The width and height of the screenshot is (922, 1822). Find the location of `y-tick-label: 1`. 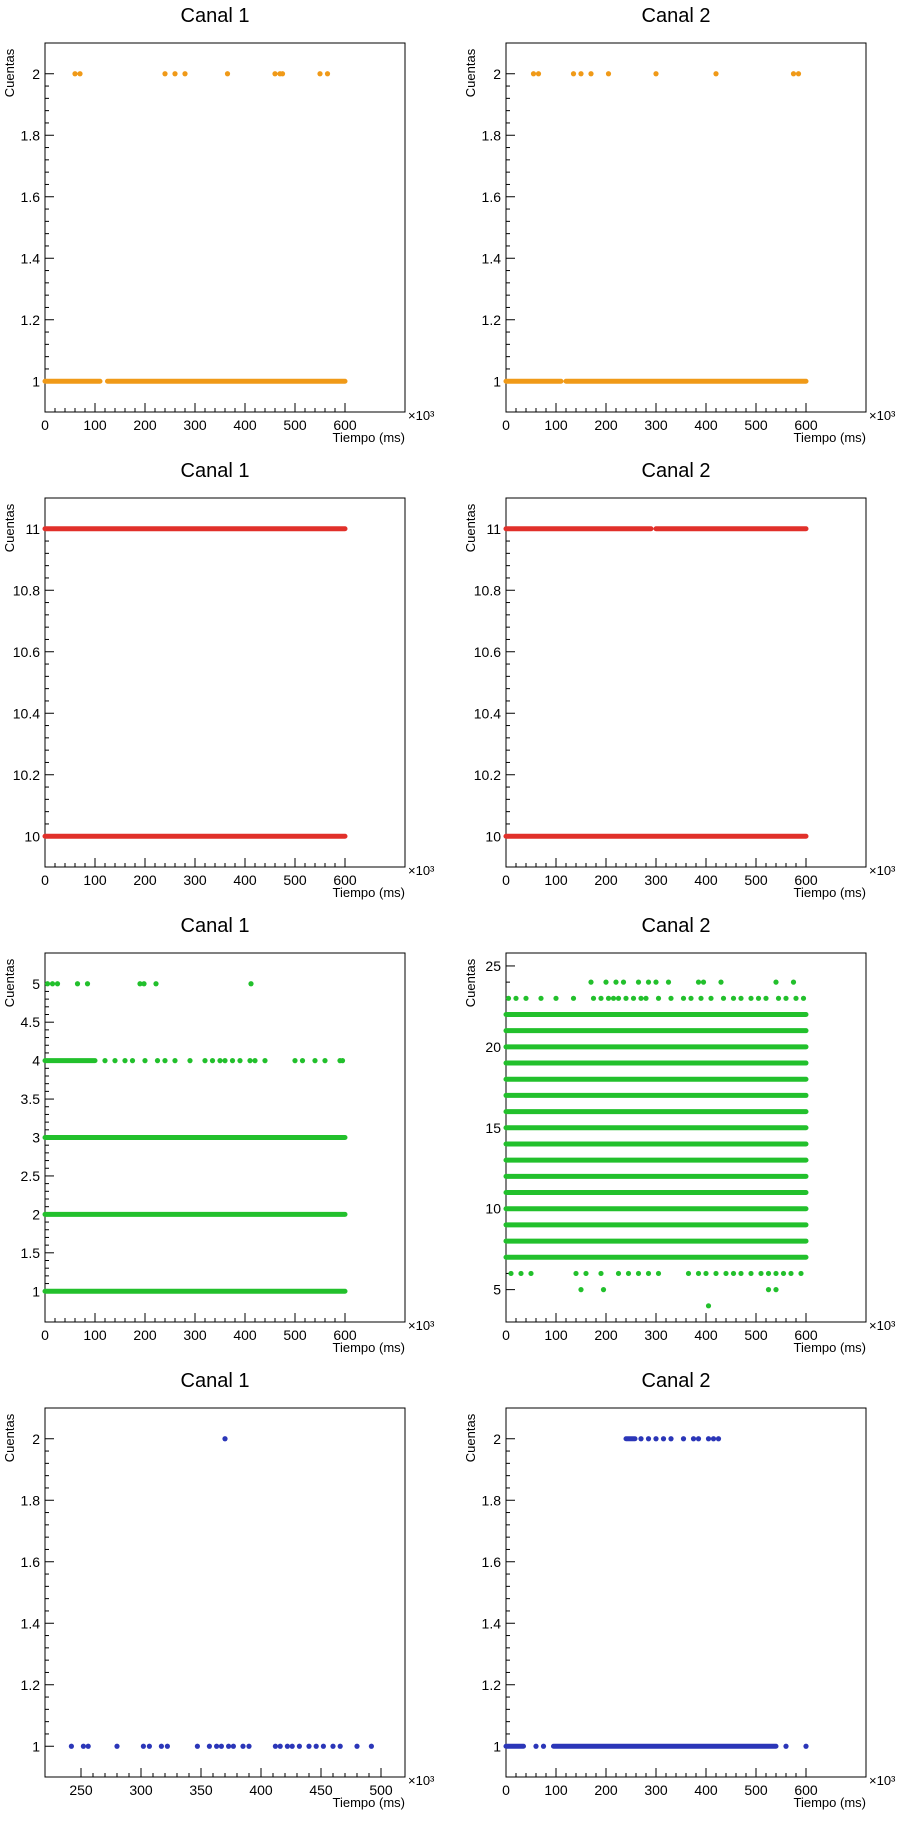

y-tick-label: 1 is located at coordinates (36, 1746).